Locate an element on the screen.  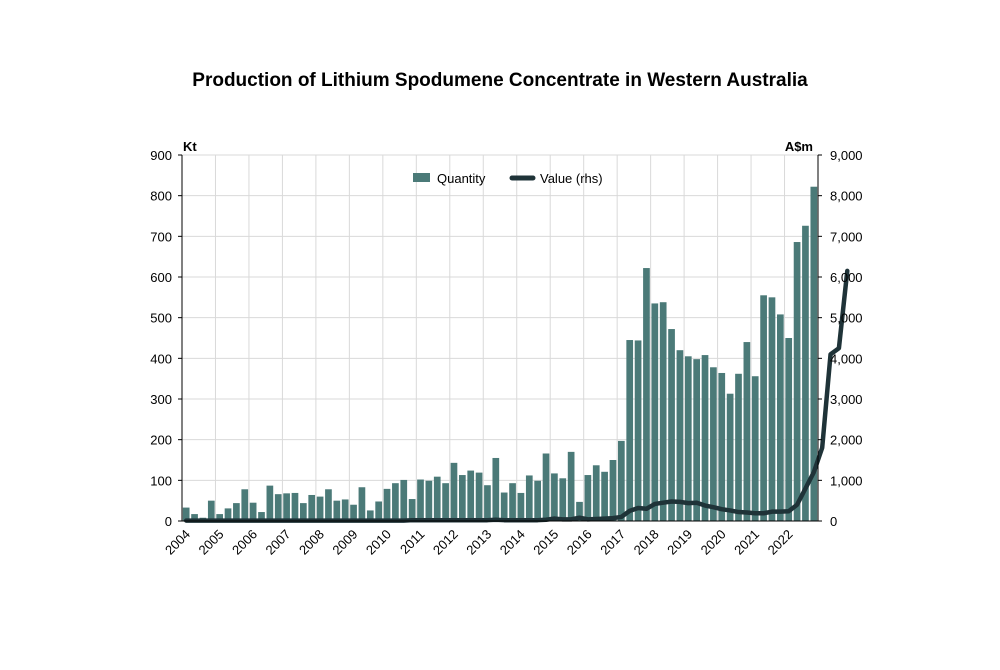
x-tick-label: 2015 is located at coordinates (545, 542).